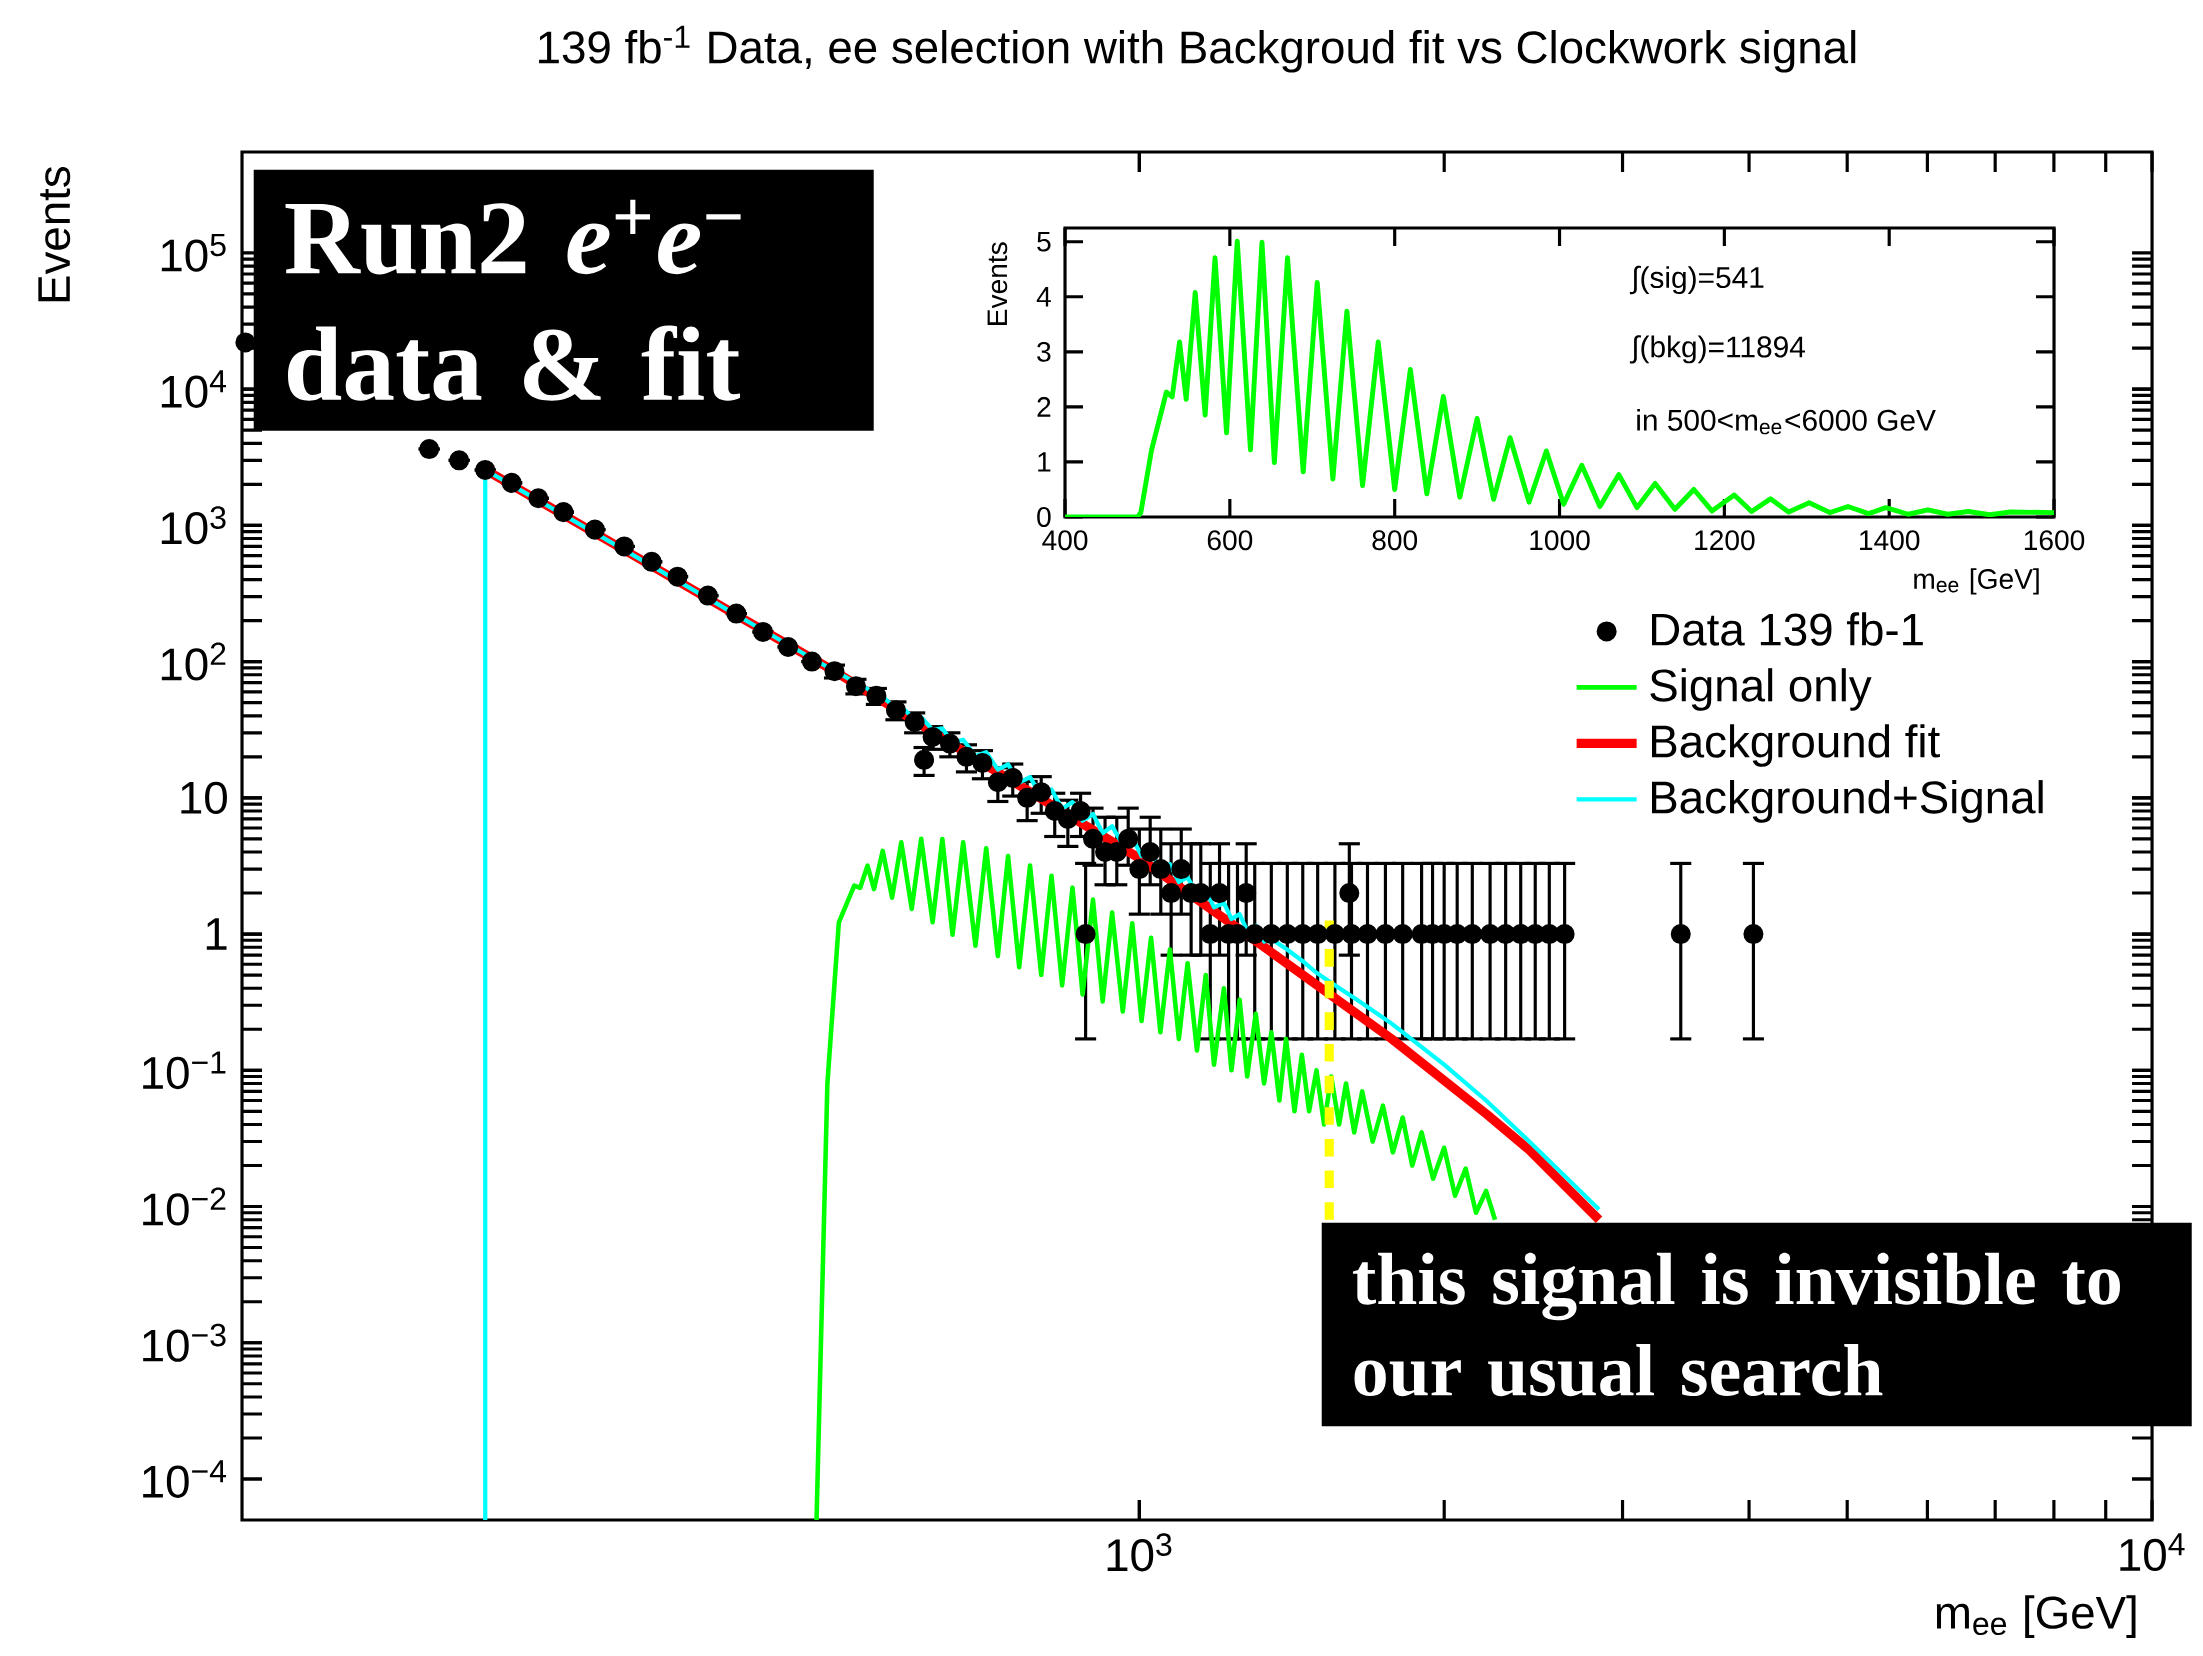  Describe the element at coordinates (184, 1342) in the screenshot. I see `y-tick-label: 10$^{−3}$` at that location.